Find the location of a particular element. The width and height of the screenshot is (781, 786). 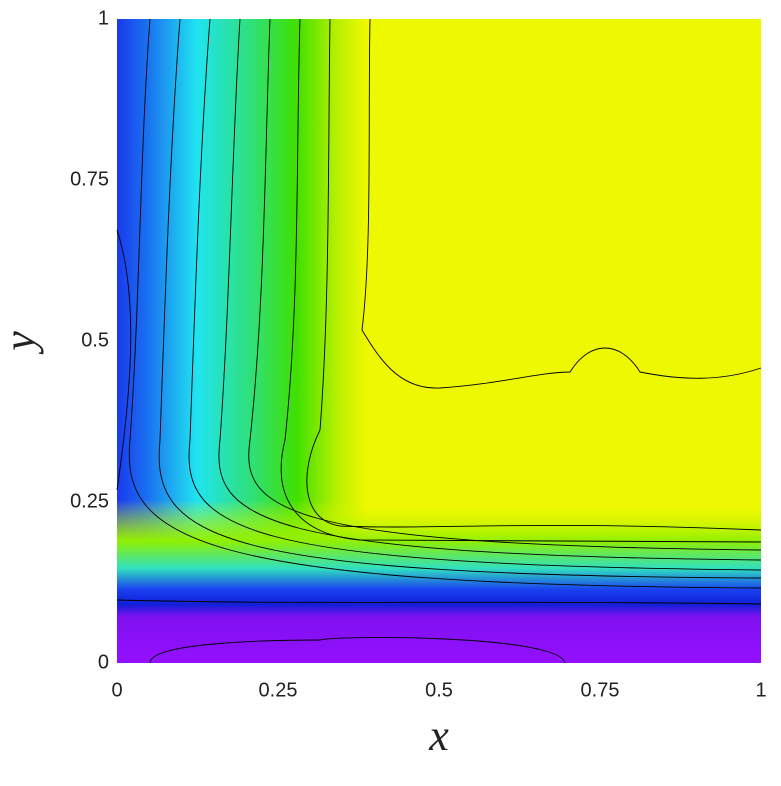

x-tick-label: 0.75 is located at coordinates (600, 690).